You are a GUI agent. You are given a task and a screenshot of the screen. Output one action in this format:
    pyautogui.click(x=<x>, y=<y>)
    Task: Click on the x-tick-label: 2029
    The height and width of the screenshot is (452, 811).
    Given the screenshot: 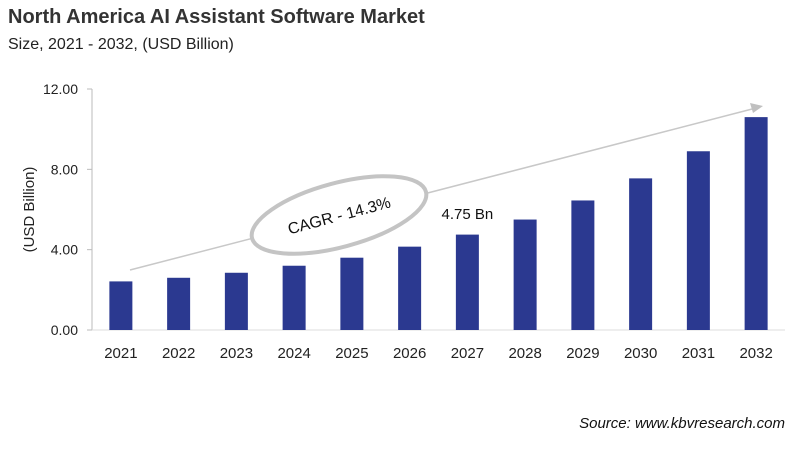 What is the action you would take?
    pyautogui.click(x=582, y=353)
    